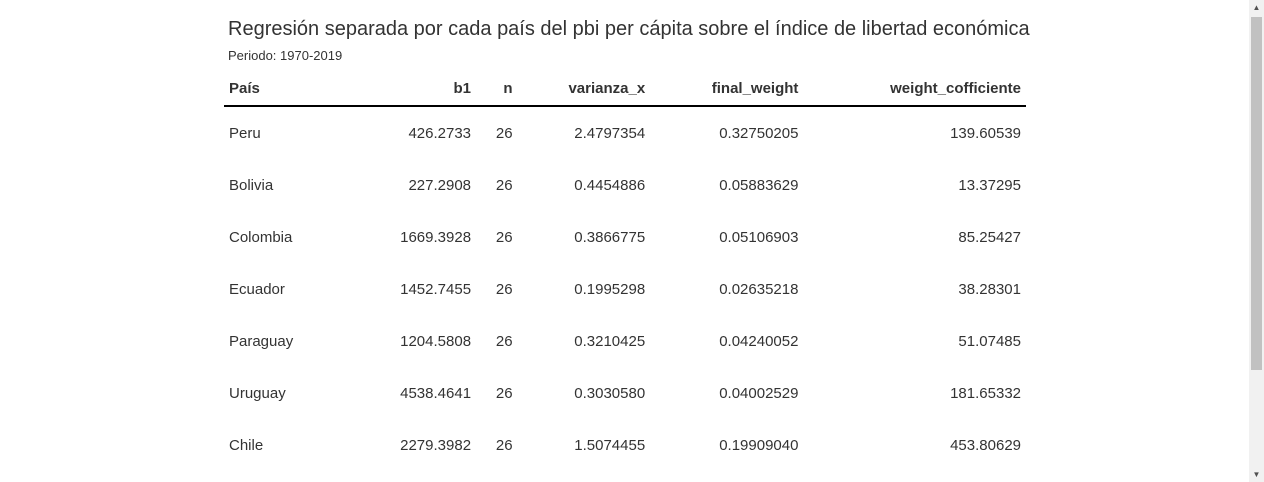 This screenshot has height=482, width=1264. Describe the element at coordinates (285, 55) in the screenshot. I see `table-subtitle: Periodo: 1970-2019` at that location.